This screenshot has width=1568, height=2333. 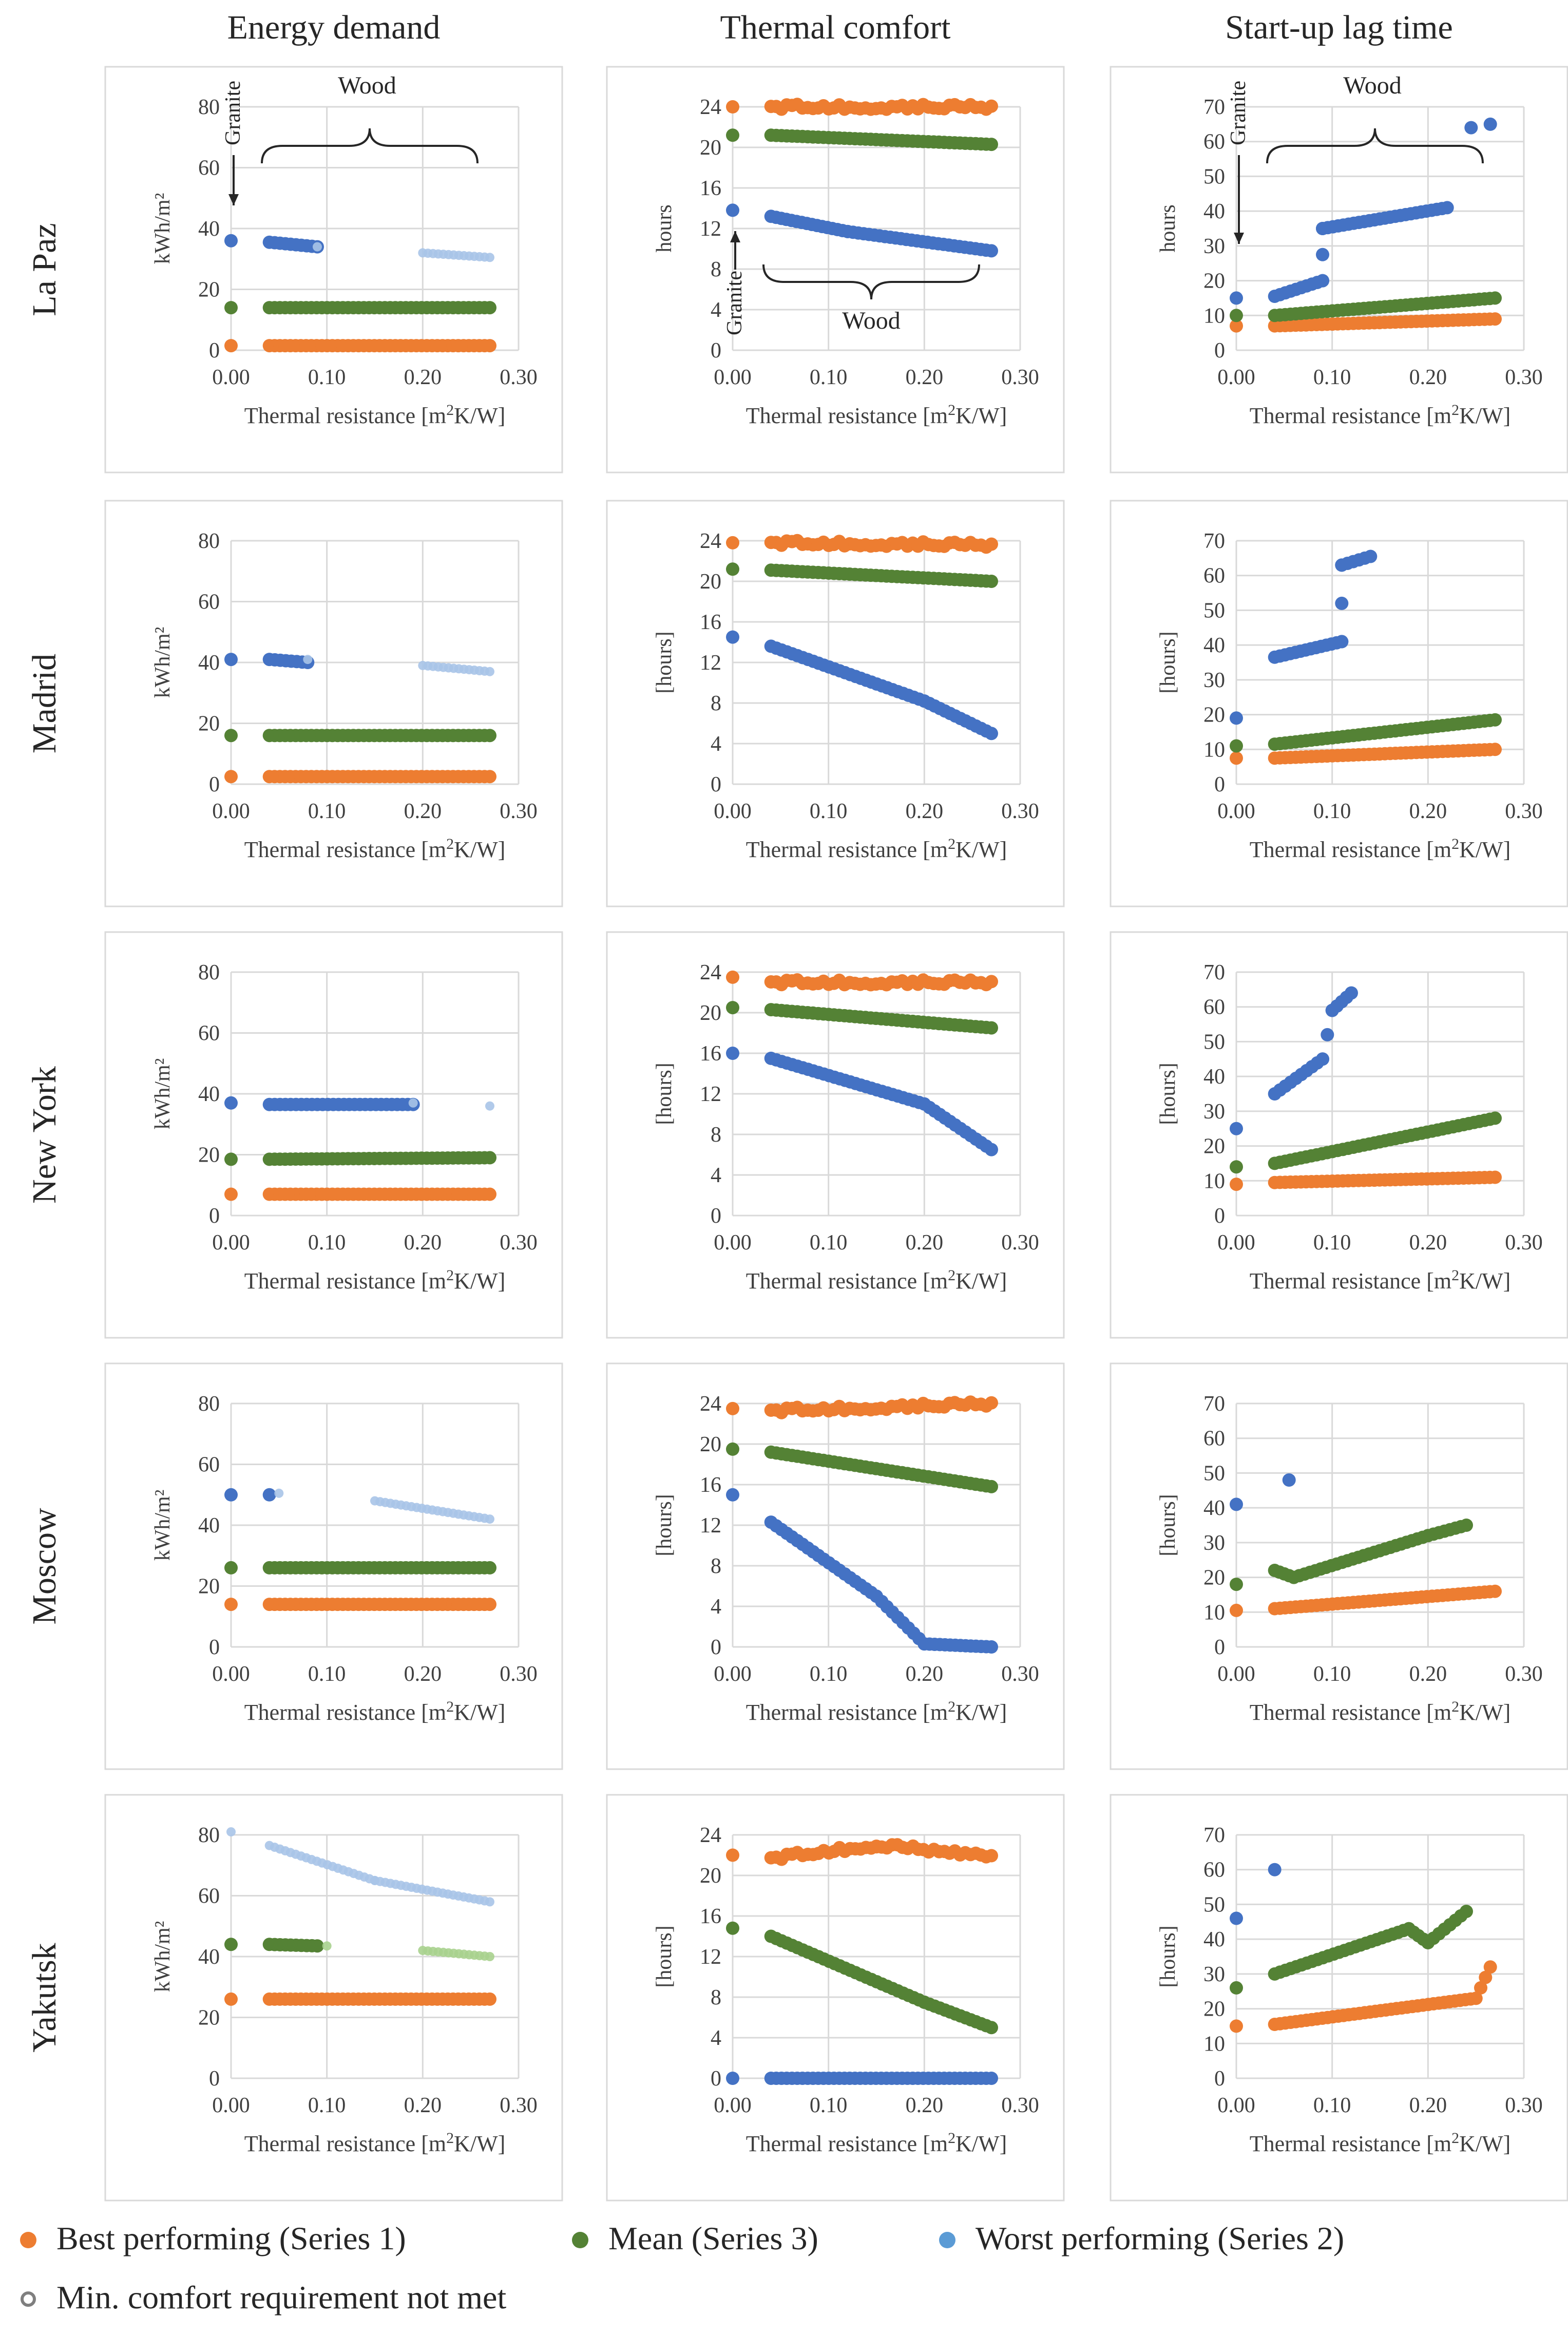 What do you see at coordinates (710, 541) in the screenshot?
I see `y-tick-label: 24` at bounding box center [710, 541].